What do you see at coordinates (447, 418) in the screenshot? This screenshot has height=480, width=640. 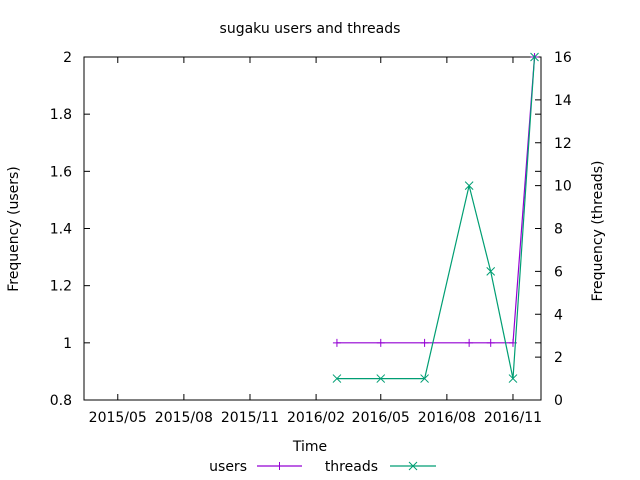 I see `x-tick-label: 2016/08` at bounding box center [447, 418].